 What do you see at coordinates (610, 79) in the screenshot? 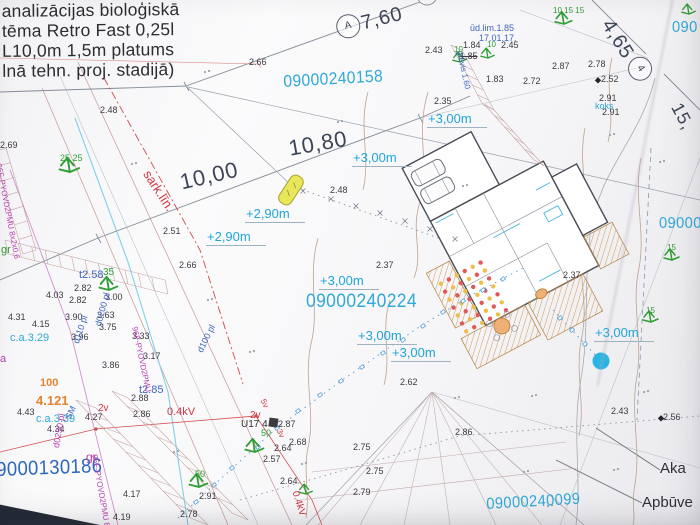
I see `spot-height: 2.52` at bounding box center [610, 79].